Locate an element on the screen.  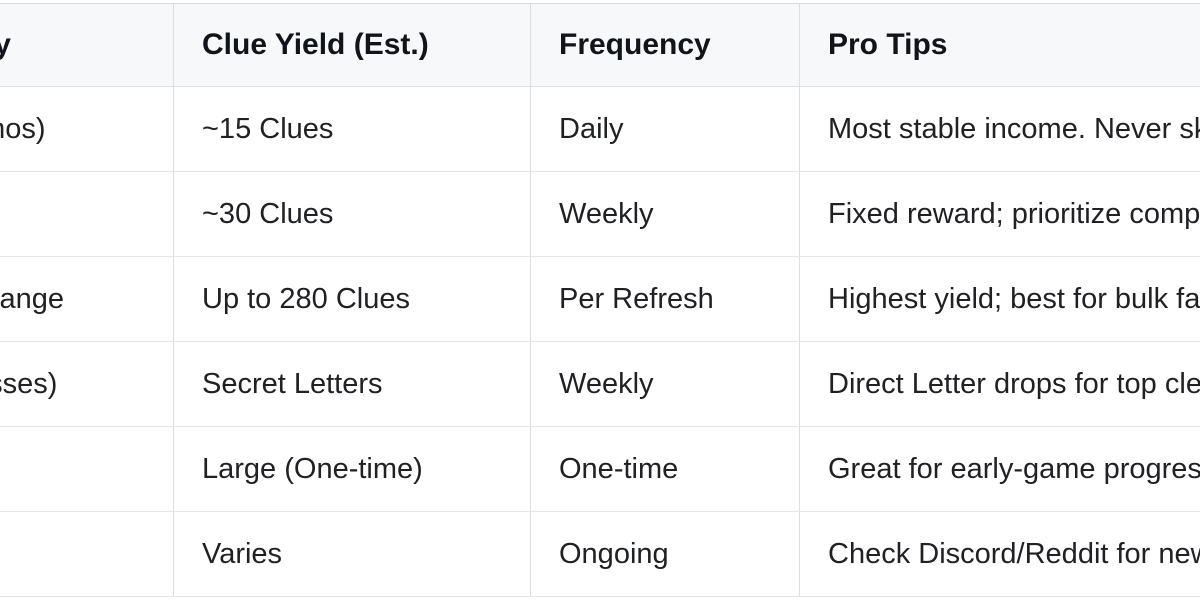
cell-yield: Secret Letters is located at coordinates (352, 384).